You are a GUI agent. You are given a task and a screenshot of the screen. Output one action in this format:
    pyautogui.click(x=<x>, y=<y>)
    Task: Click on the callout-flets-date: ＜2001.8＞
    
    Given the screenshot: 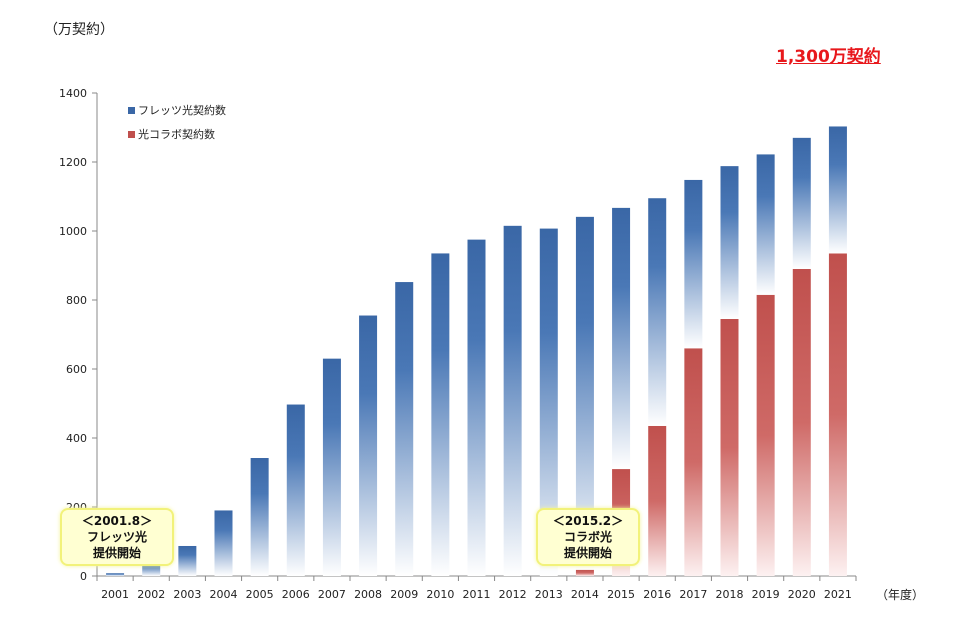 What is the action you would take?
    pyautogui.click(x=117, y=521)
    